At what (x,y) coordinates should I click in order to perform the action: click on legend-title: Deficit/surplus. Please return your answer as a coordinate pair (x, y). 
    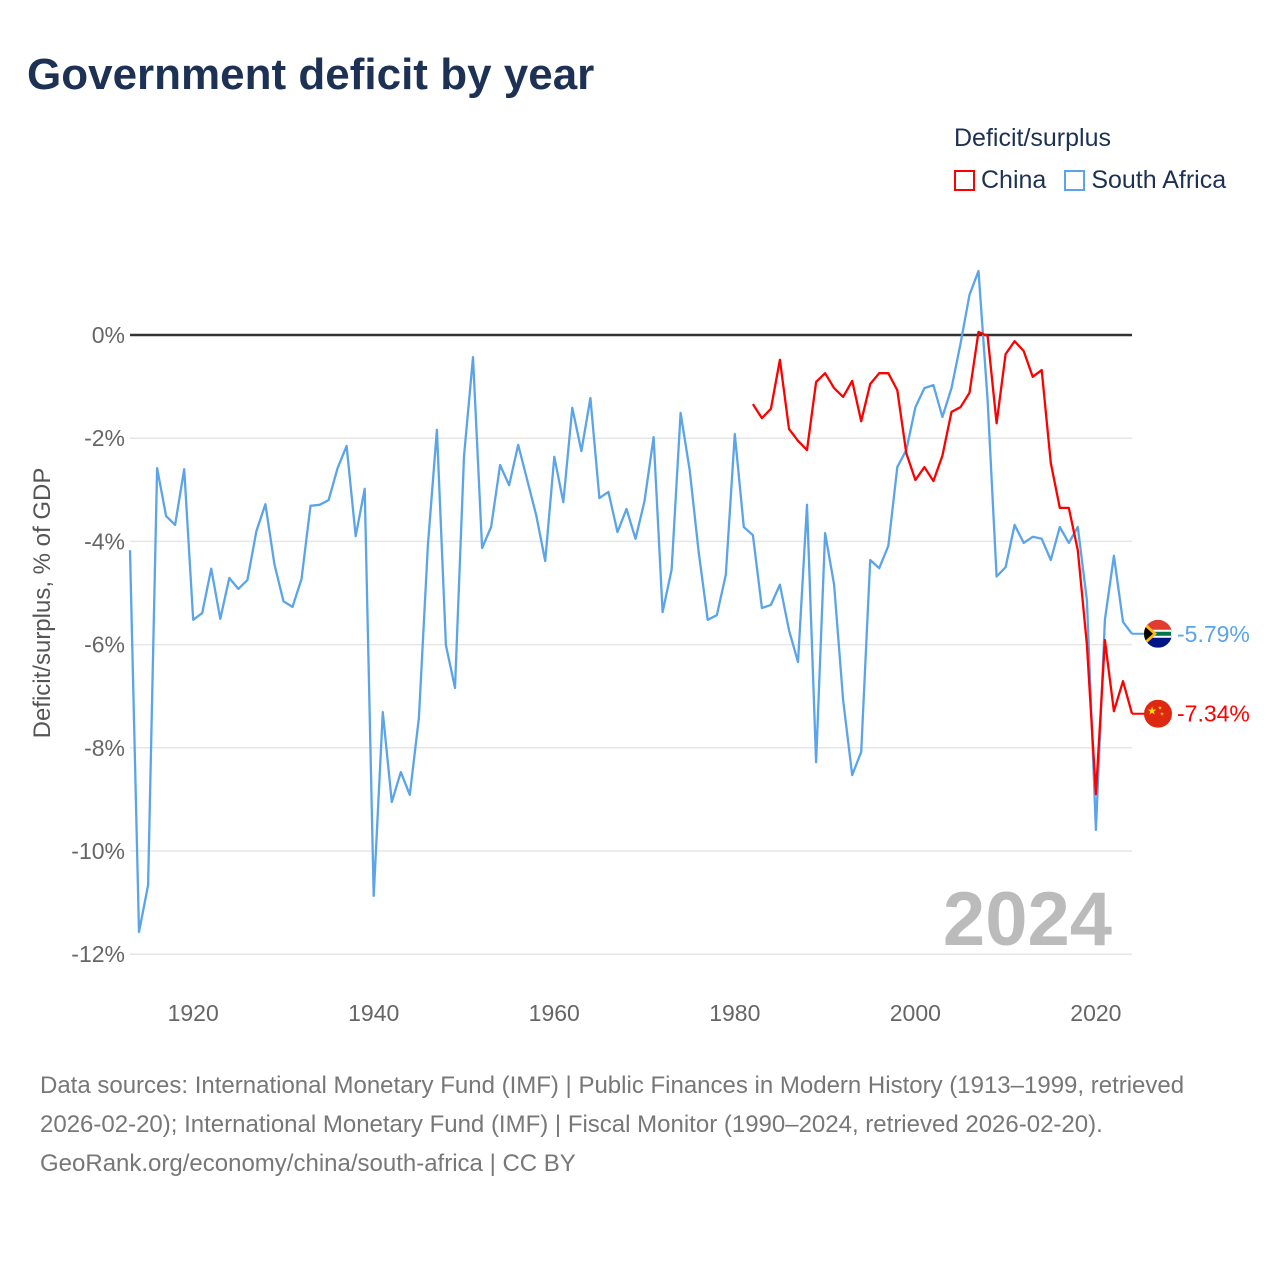
    Looking at the image, I should click on (1032, 138).